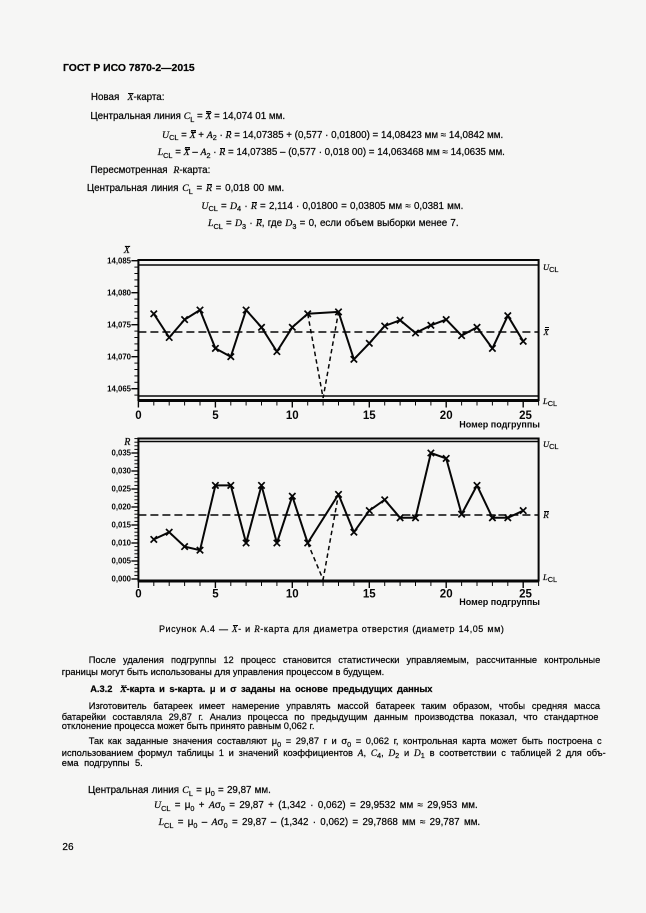  What do you see at coordinates (121, 579) in the screenshot?
I see `svg-text: 0,000` at bounding box center [121, 579].